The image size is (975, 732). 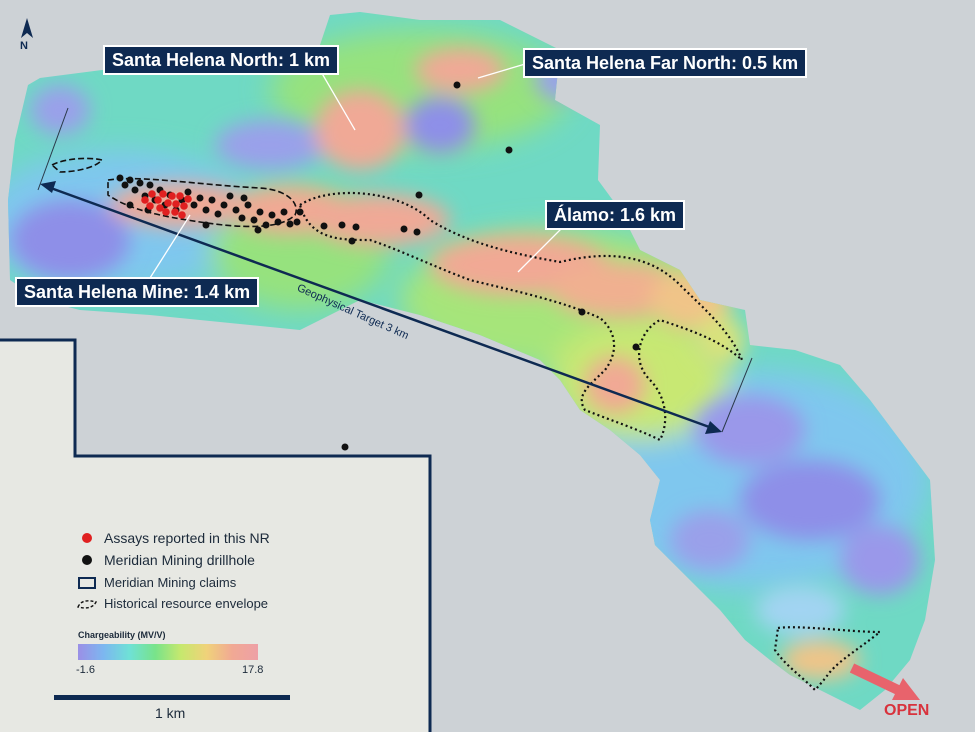 What do you see at coordinates (168, 652) in the screenshot?
I see `chargeability-colorbar` at bounding box center [168, 652].